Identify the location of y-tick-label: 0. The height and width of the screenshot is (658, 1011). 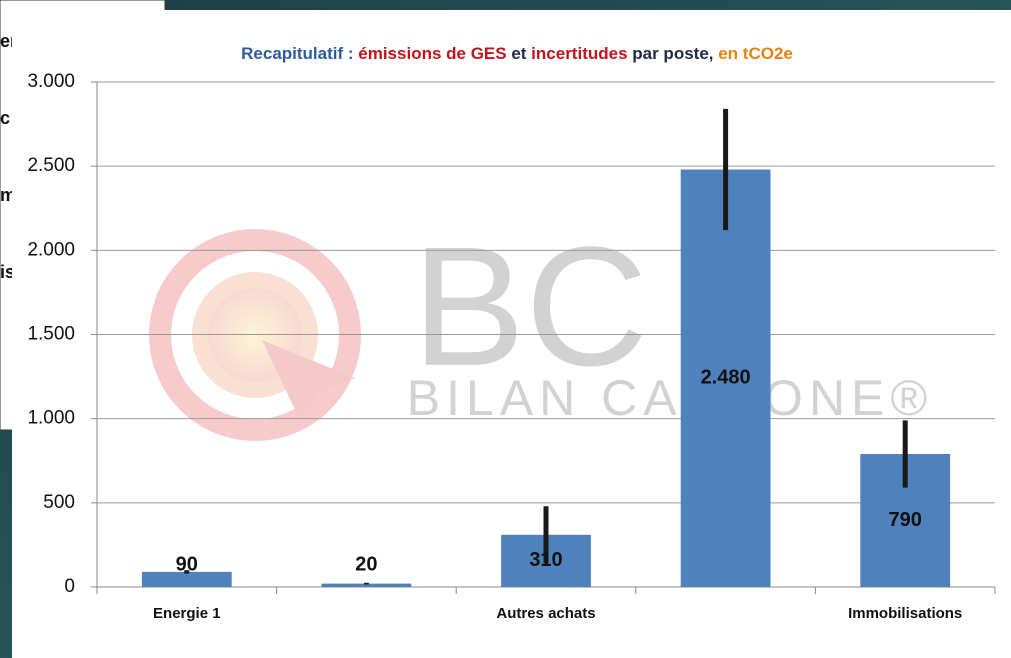
(69, 586).